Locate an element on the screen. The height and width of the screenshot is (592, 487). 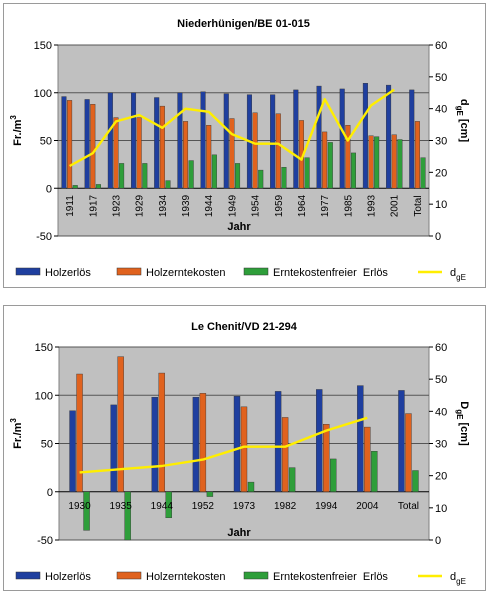
x-tick-label: 1994 is located at coordinates (326, 506).